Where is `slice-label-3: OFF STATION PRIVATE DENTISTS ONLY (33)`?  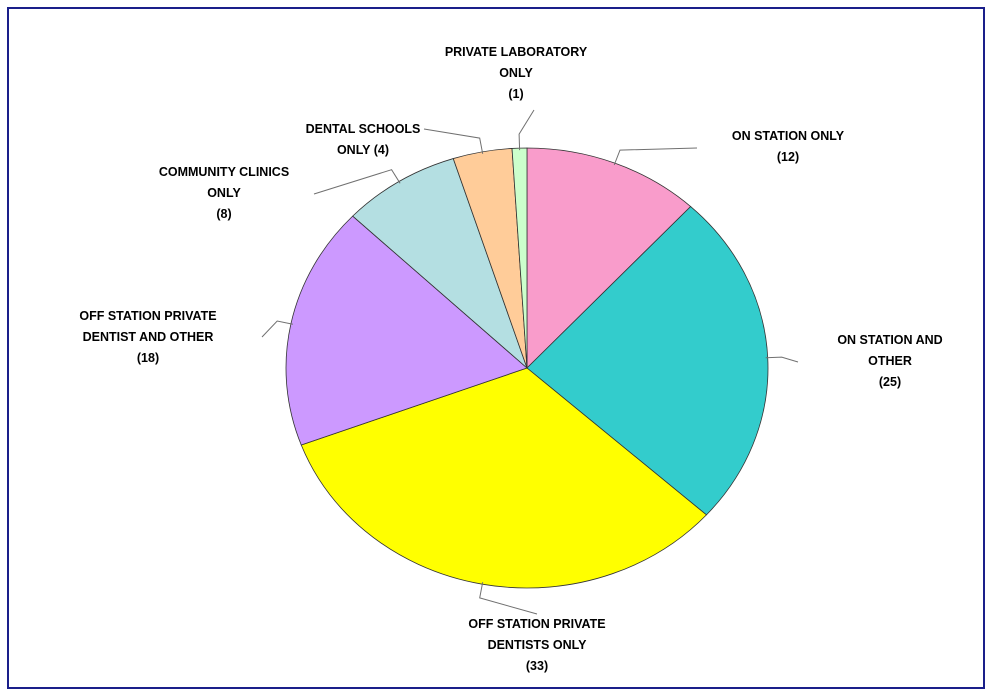
slice-label-3: OFF STATION PRIVATE DENTISTS ONLY (33) is located at coordinates (536, 645).